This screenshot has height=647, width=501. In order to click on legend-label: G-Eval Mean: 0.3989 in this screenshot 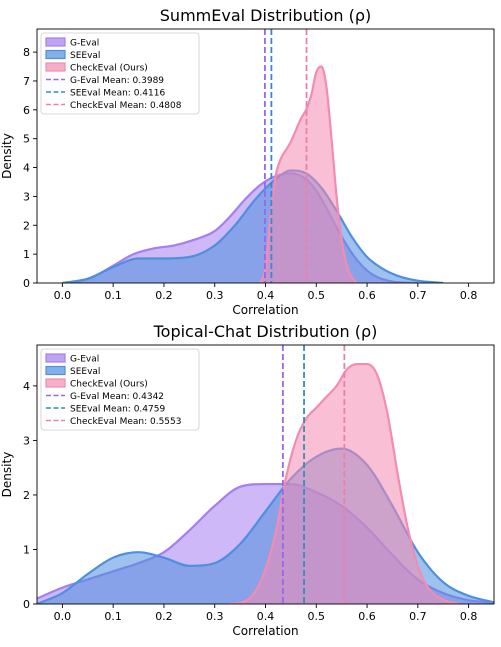, I will do `click(117, 81)`.